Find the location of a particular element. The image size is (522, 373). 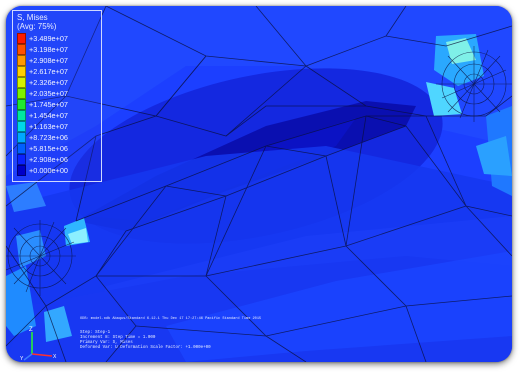

primary-var-line: Primary Var: S, Mises is located at coordinates (106, 343).